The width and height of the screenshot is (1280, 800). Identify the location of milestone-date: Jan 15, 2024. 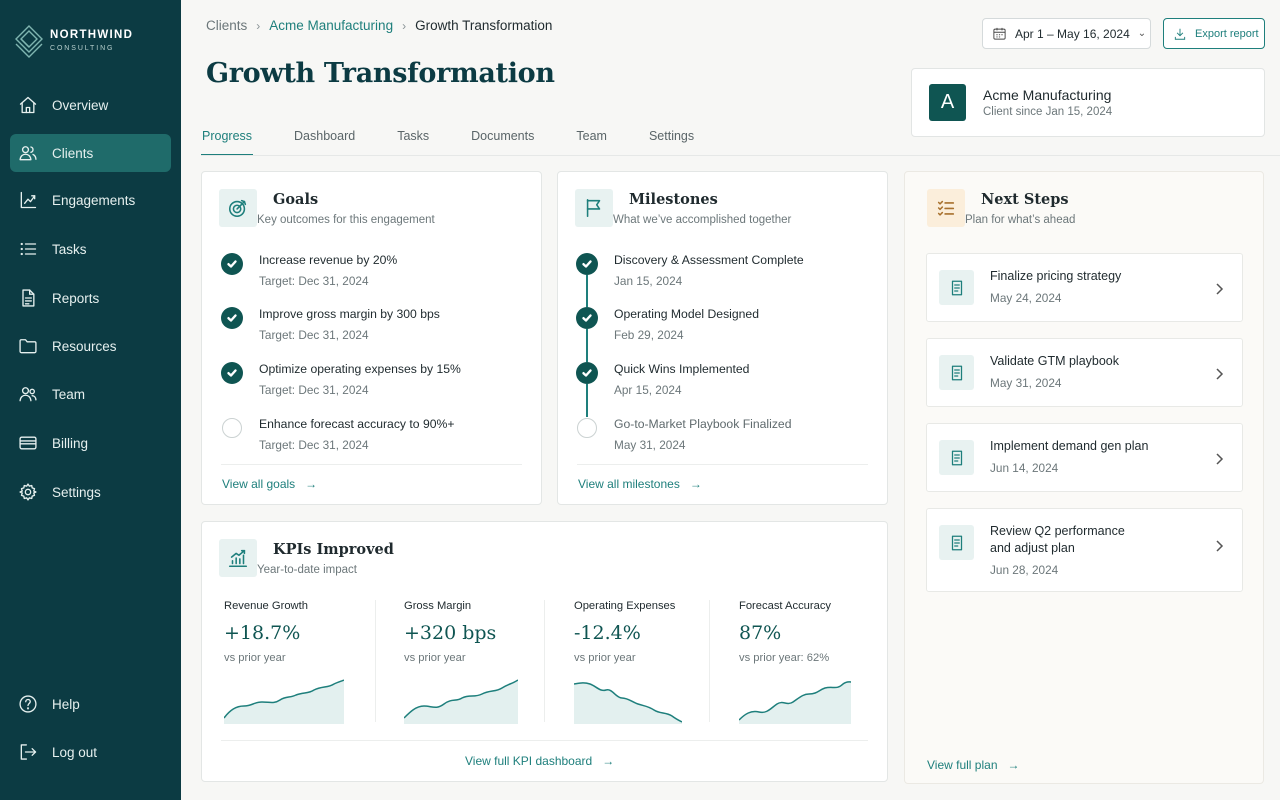
(648, 281).